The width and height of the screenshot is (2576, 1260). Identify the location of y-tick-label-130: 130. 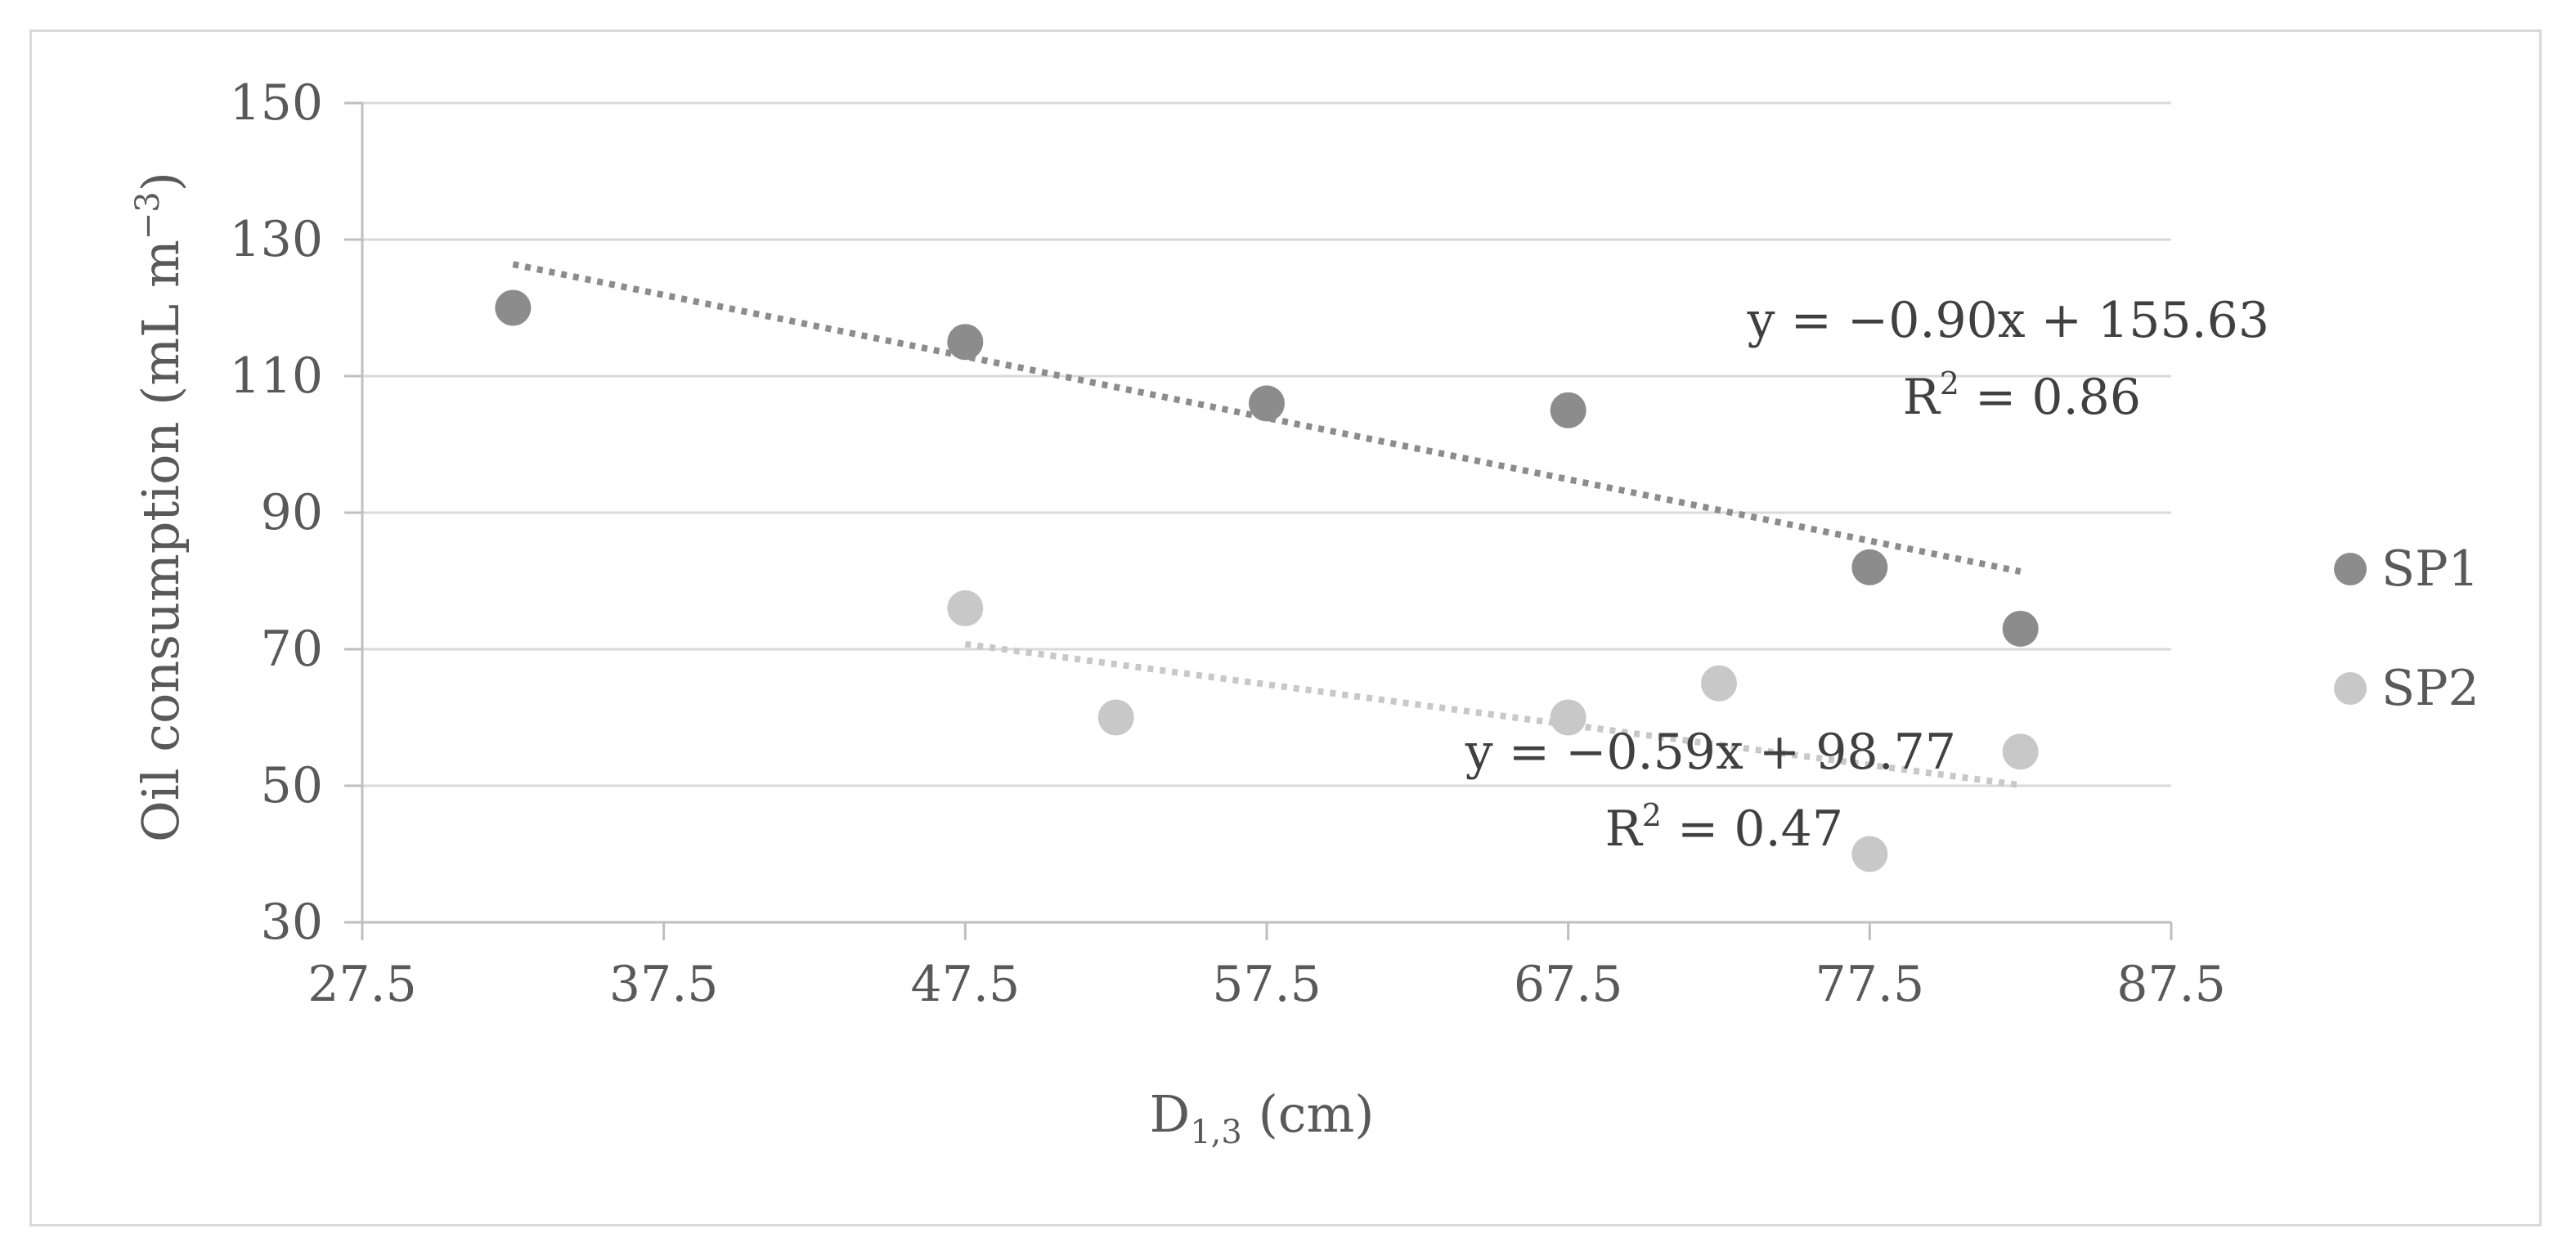
(276, 239).